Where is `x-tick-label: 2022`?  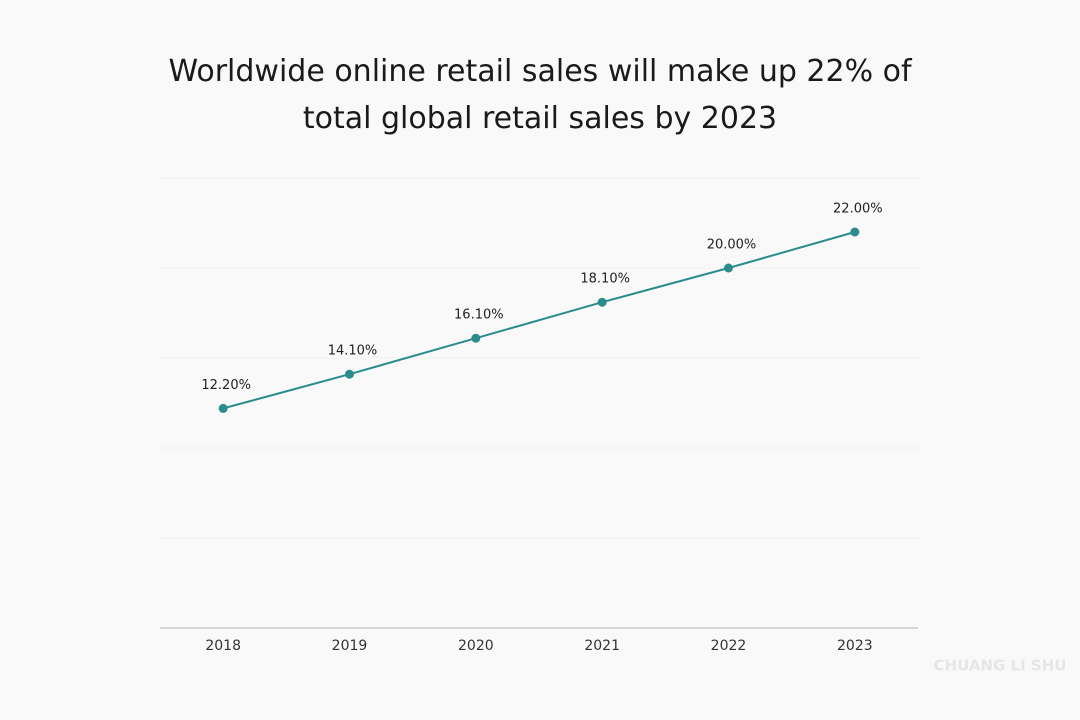 x-tick-label: 2022 is located at coordinates (729, 646).